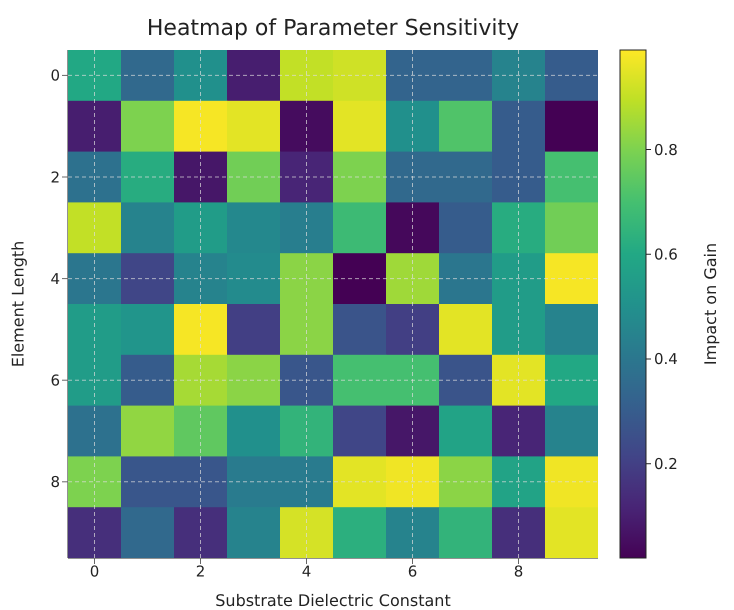 The image size is (734, 610). I want to click on y-tick-label: 4, so click(55, 279).